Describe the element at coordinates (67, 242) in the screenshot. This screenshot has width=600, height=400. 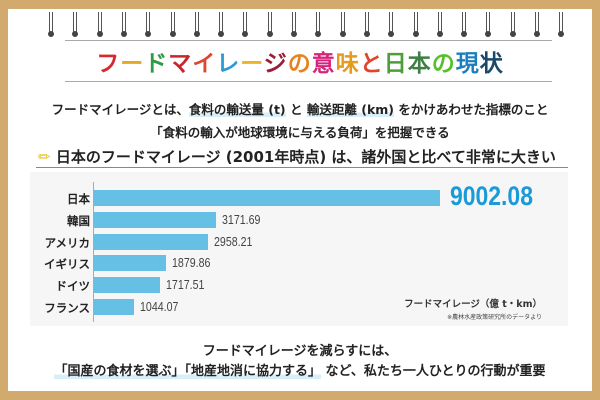
I see `category-label: アメリカ` at that location.